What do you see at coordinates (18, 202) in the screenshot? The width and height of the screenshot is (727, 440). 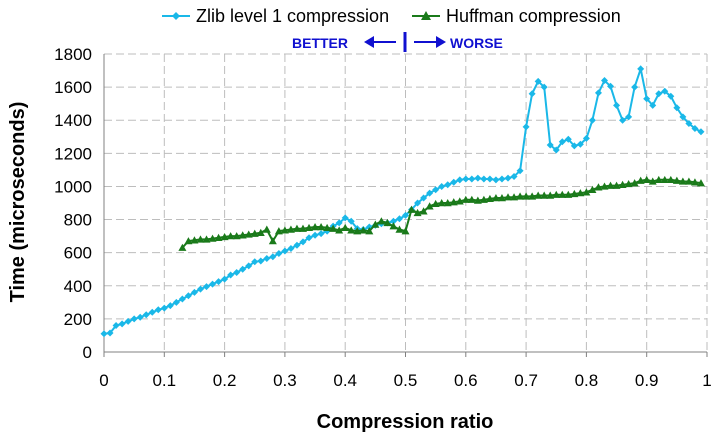 I see `y-axis-title: Time (microseconds)` at bounding box center [18, 202].